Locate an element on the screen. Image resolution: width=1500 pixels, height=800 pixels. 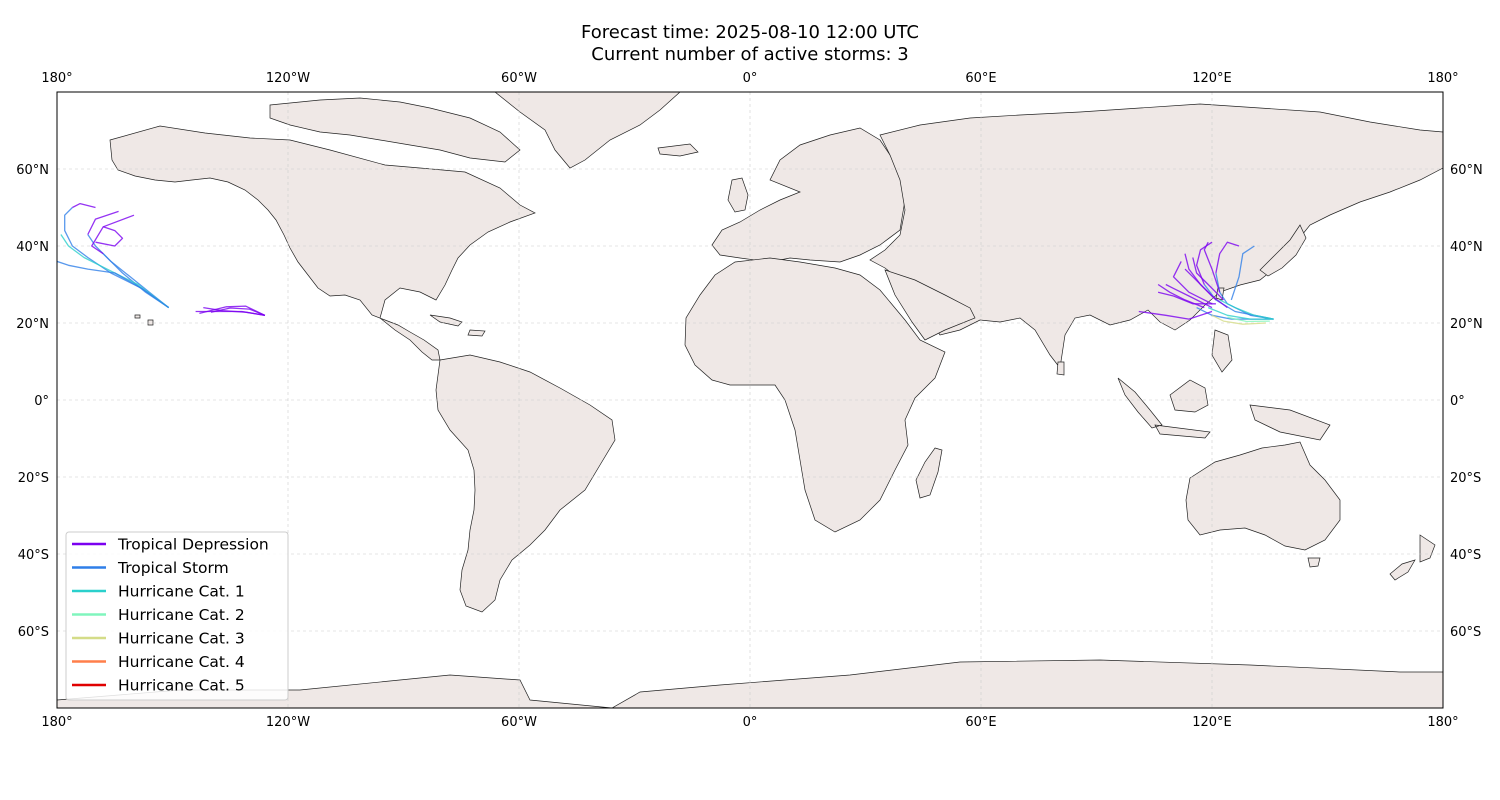
legend-label: Tropical Depression is located at coordinates (193, 545).